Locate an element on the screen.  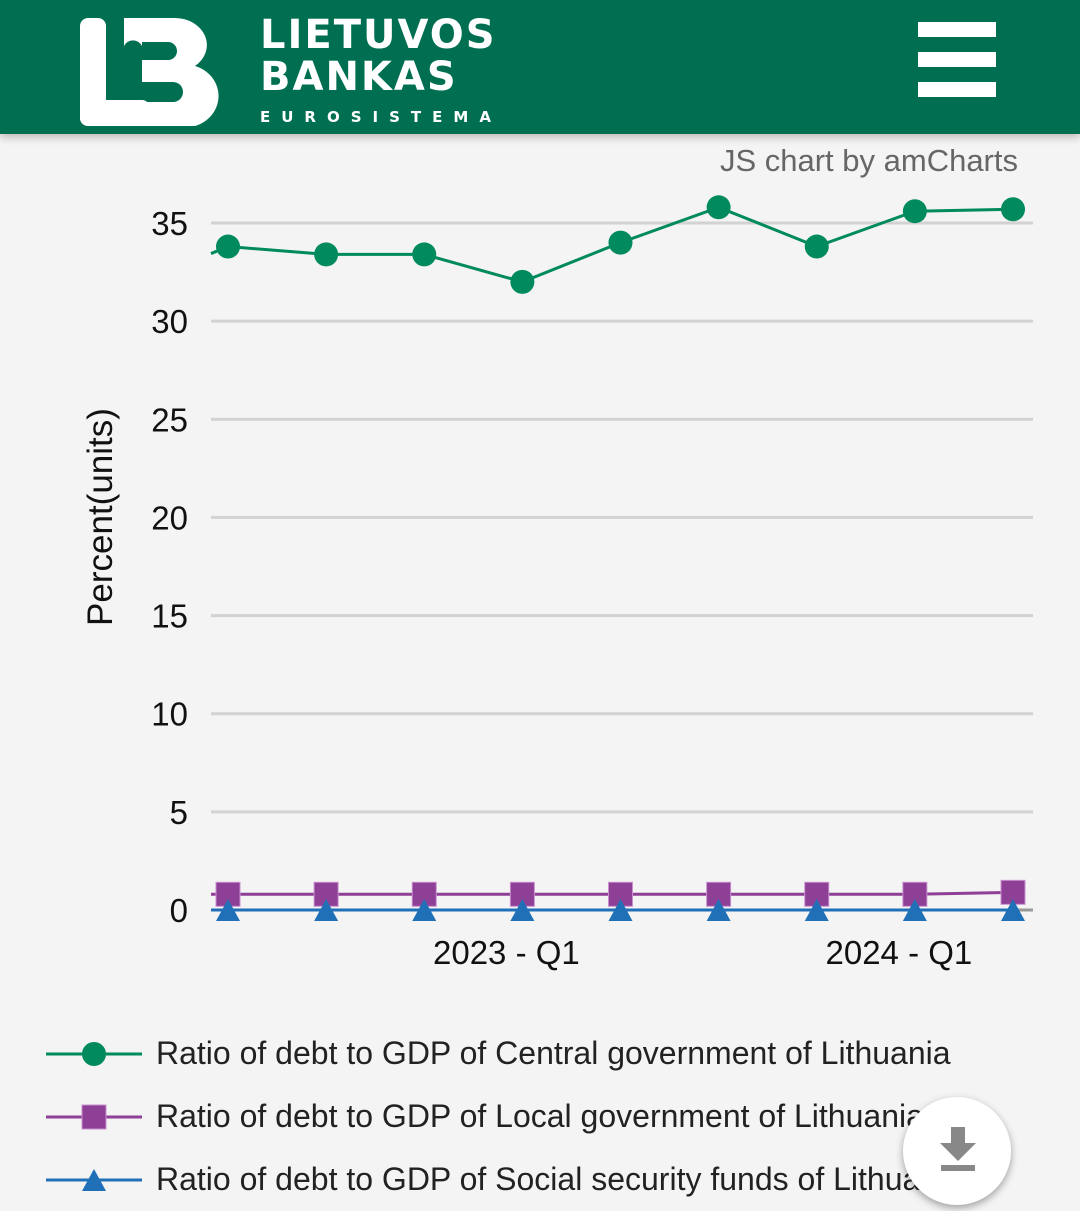
y-tick-label: 35 is located at coordinates (169, 223).